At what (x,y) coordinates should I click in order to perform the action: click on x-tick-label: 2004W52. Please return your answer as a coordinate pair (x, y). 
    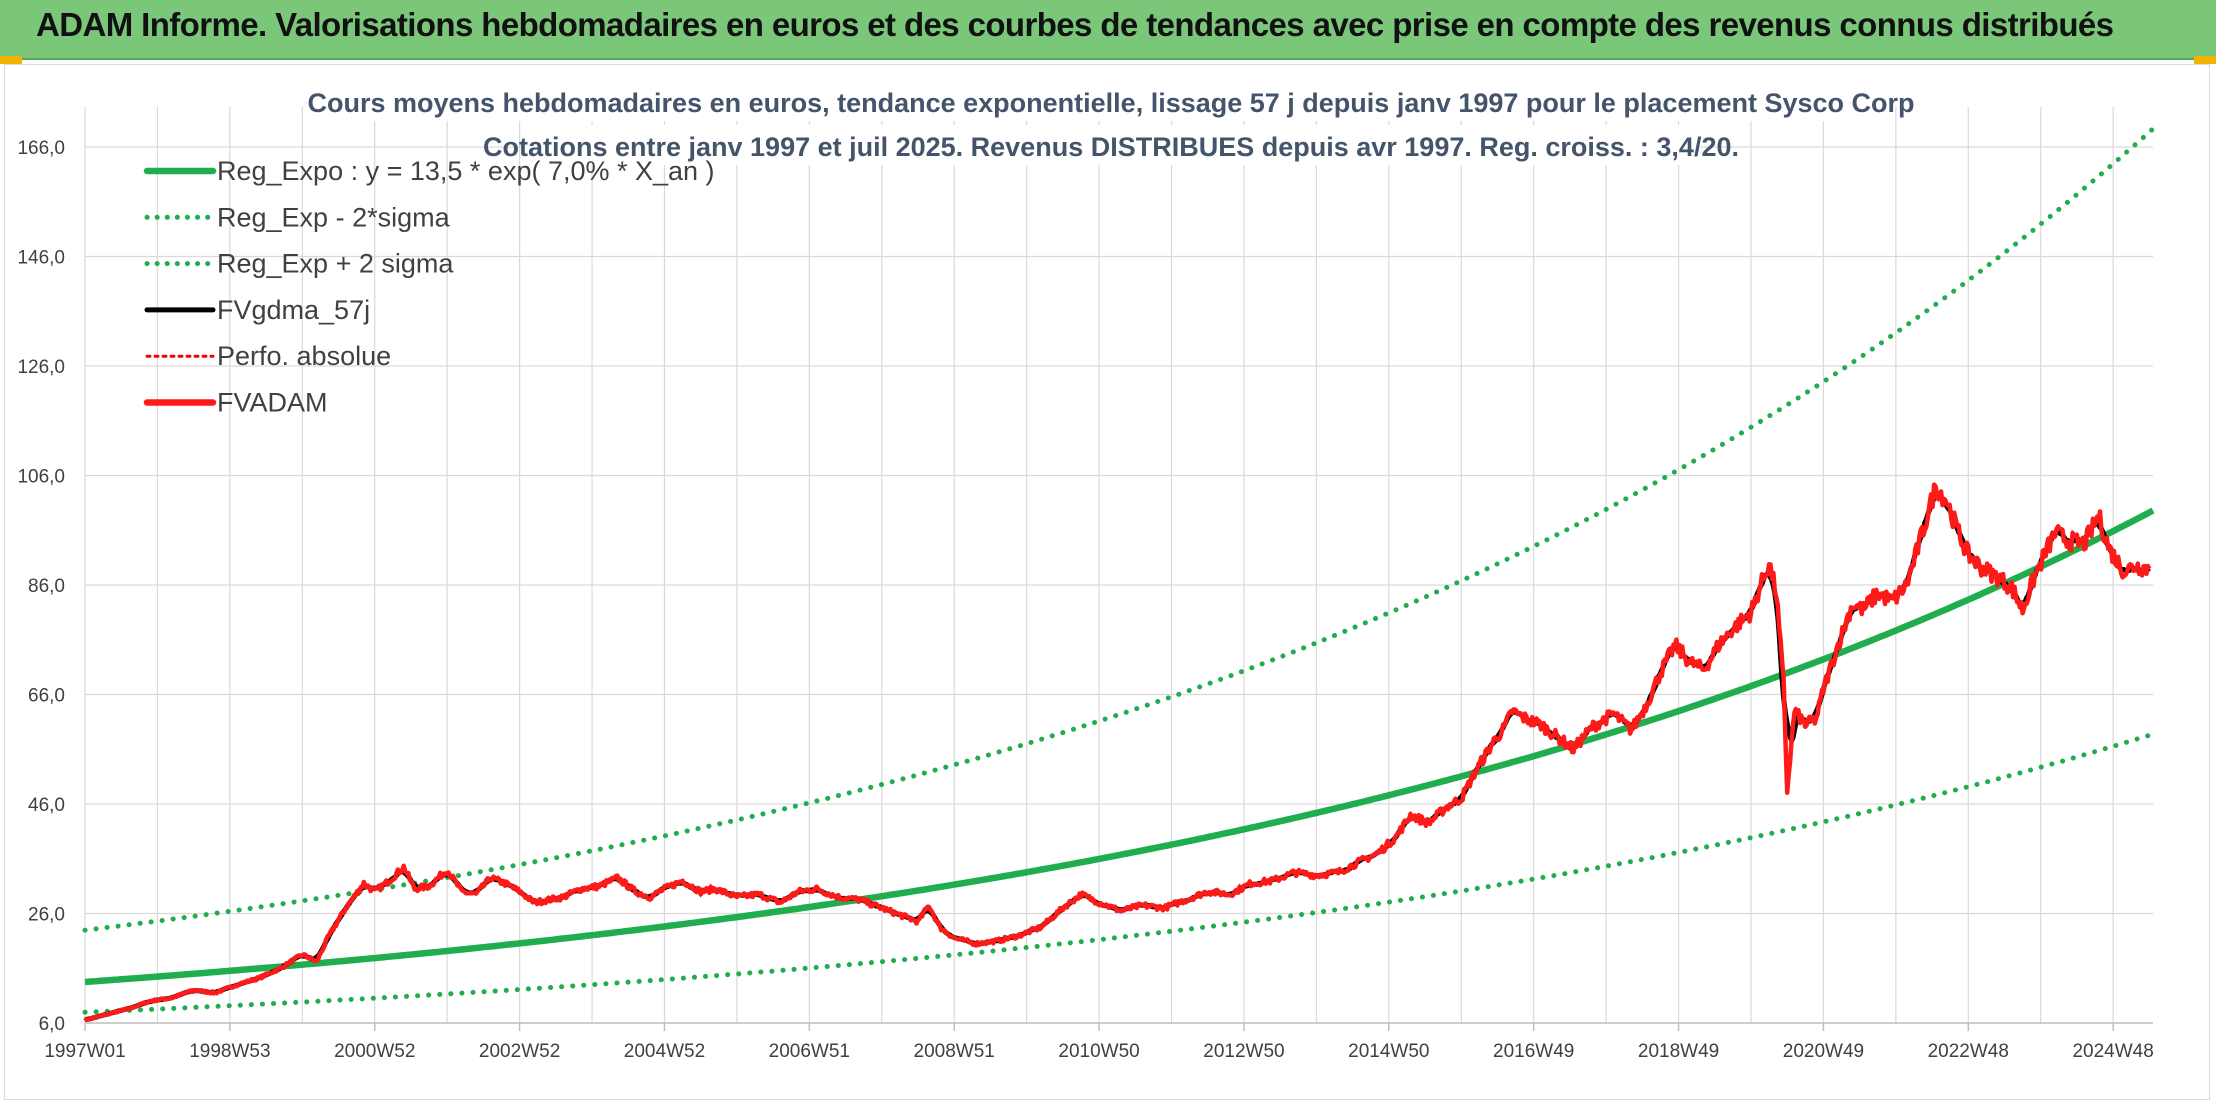
    Looking at the image, I should click on (664, 1051).